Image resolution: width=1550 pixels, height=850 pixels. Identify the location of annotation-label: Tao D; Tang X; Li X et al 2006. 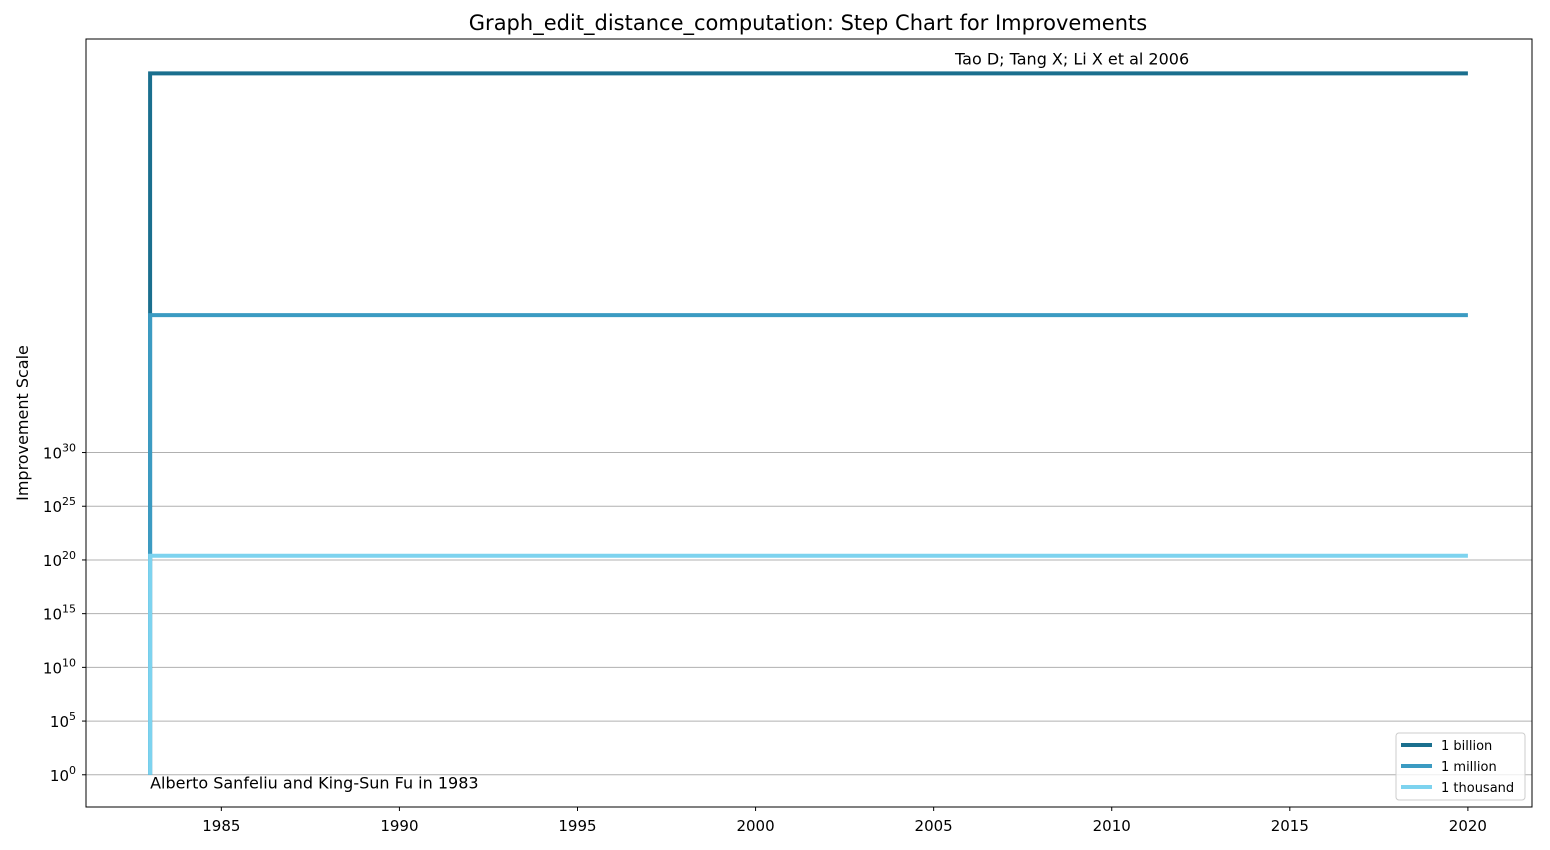
(1071, 58).